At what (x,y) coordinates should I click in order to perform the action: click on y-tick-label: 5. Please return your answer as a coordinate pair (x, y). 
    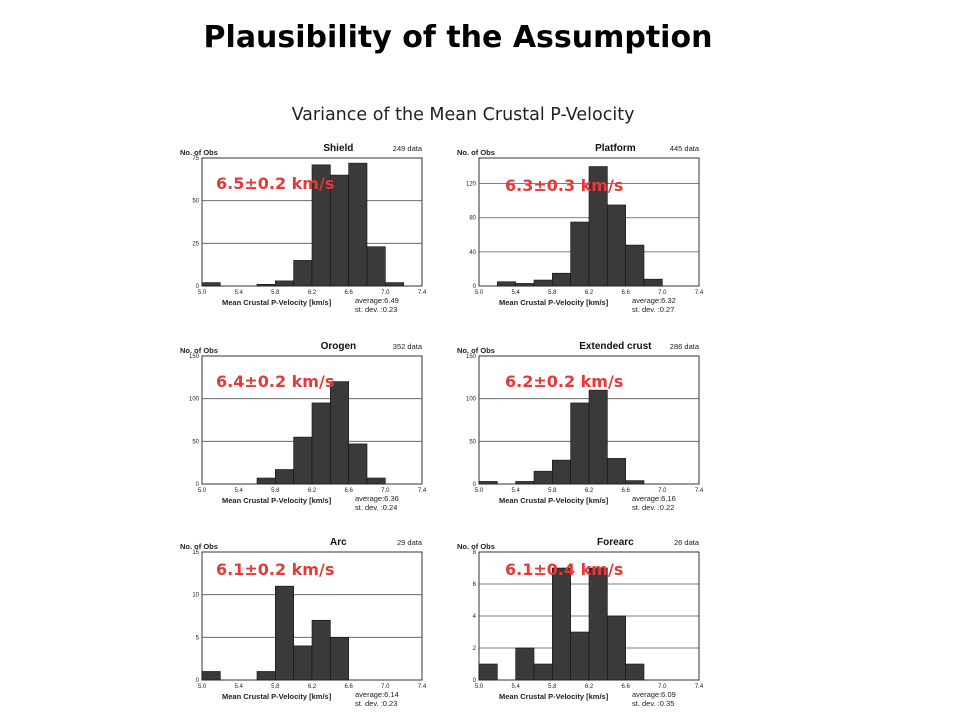
    Looking at the image, I should click on (198, 638).